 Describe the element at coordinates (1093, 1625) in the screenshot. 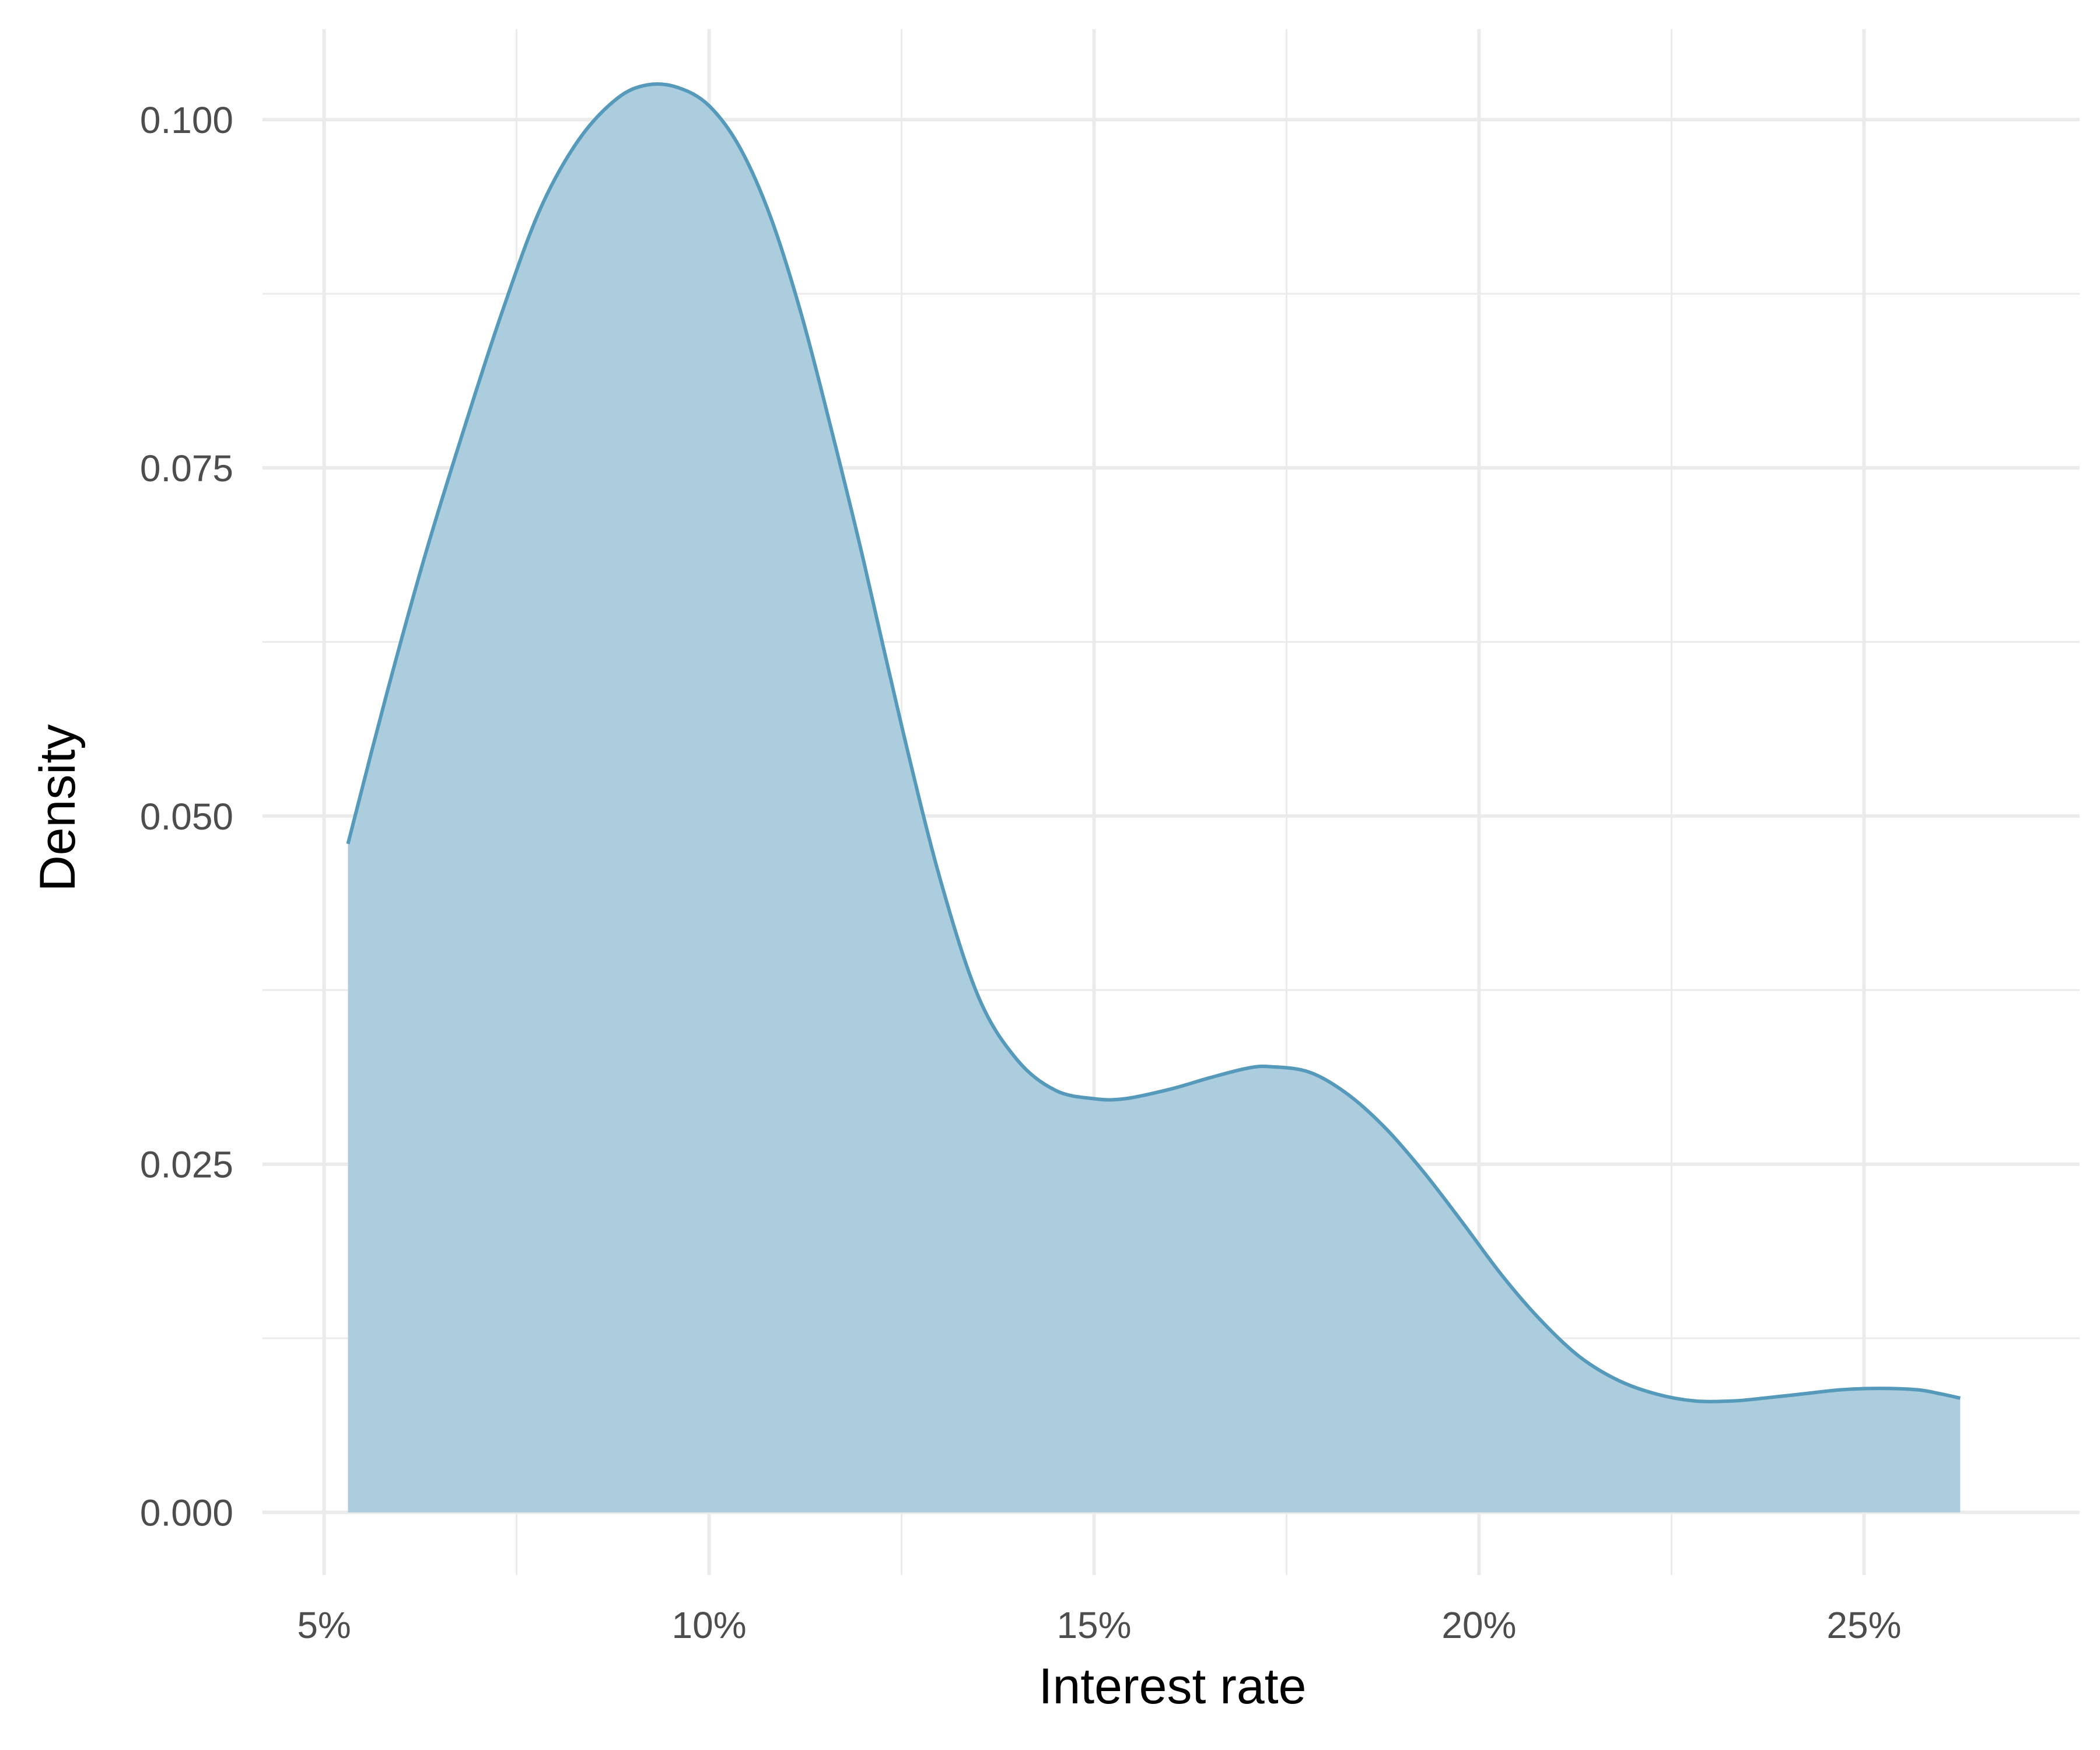

I see `x-tick-label: 15%` at that location.